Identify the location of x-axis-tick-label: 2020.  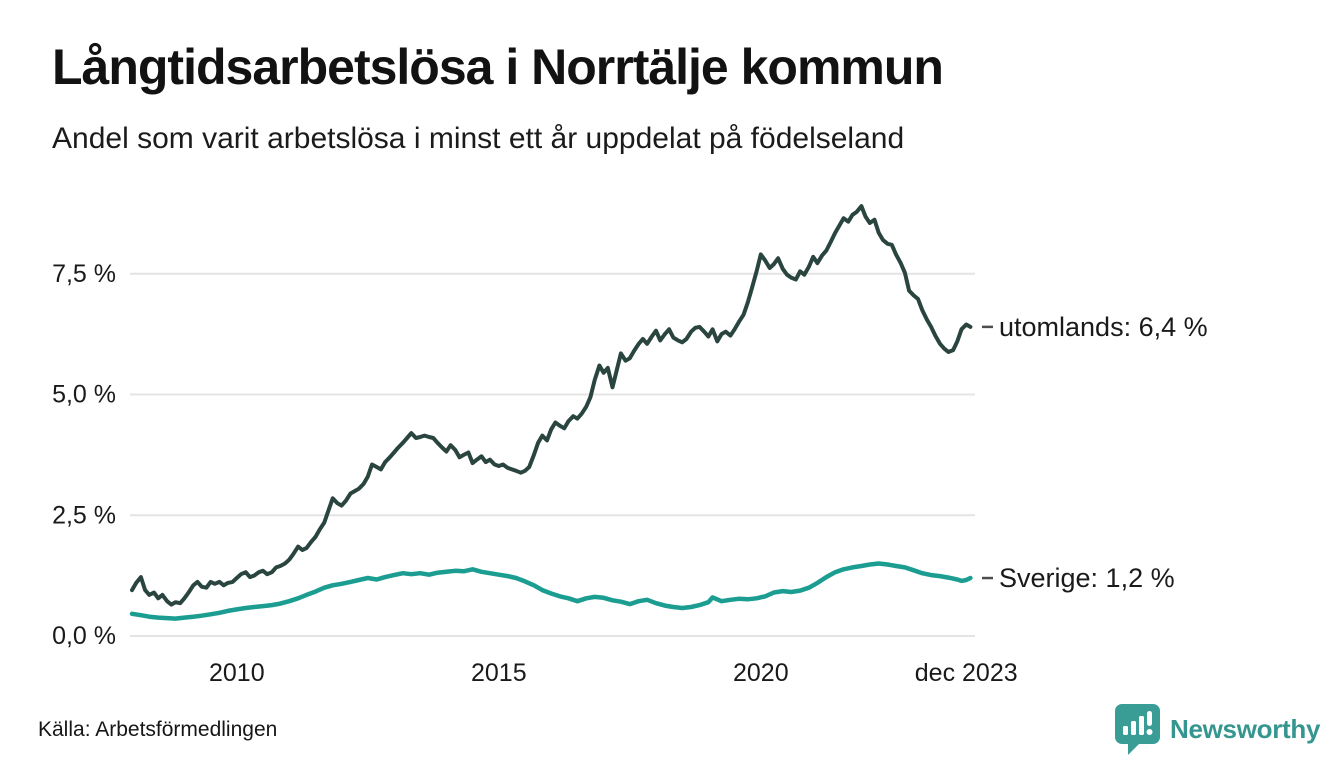
(761, 673).